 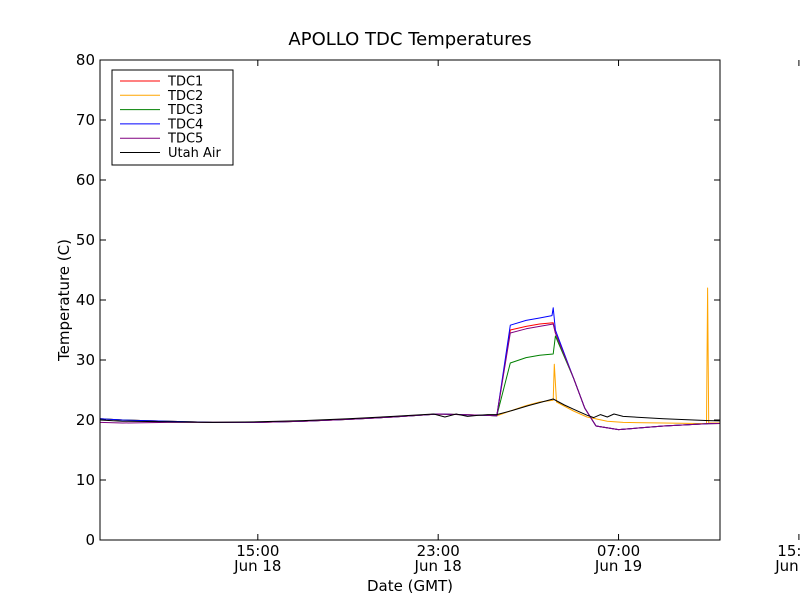 What do you see at coordinates (410, 586) in the screenshot?
I see `x-axis-label: Date (GMT)` at bounding box center [410, 586].